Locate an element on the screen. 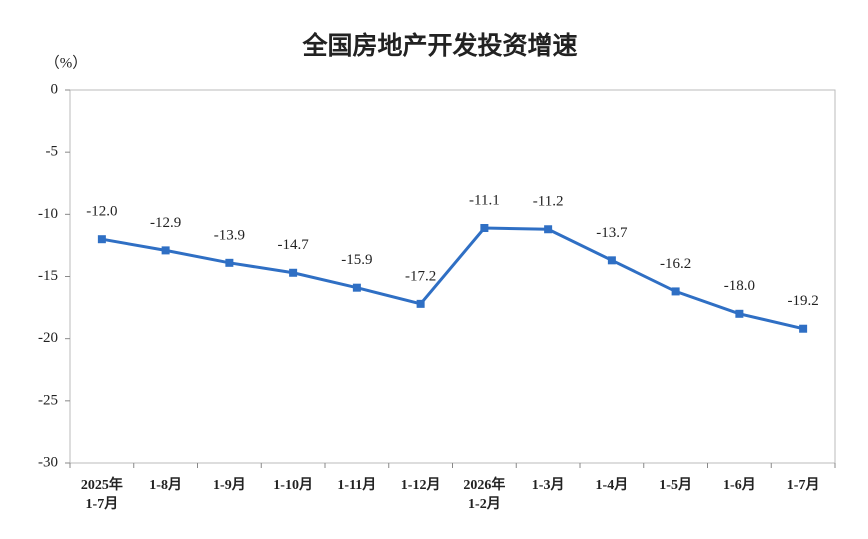 This screenshot has height=539, width=868. x-tick-label-line: 1-5月 is located at coordinates (675, 485).